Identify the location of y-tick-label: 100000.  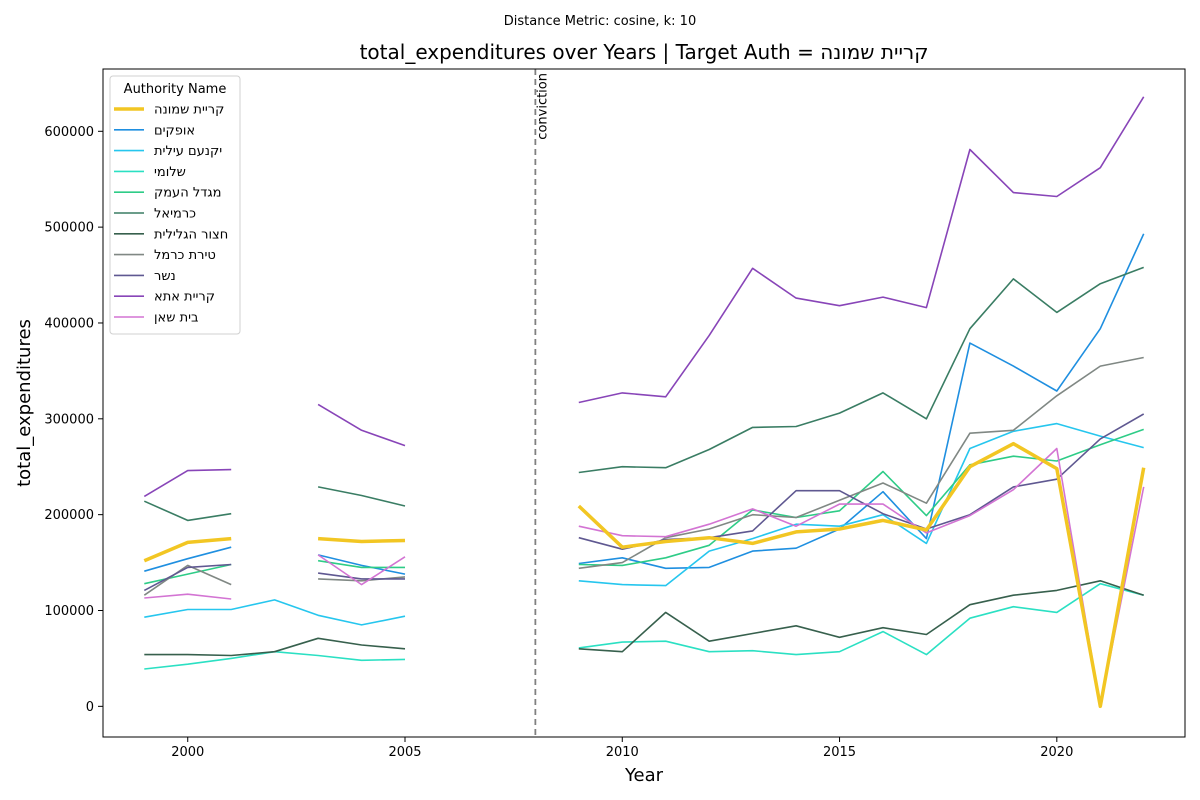
(69, 611).